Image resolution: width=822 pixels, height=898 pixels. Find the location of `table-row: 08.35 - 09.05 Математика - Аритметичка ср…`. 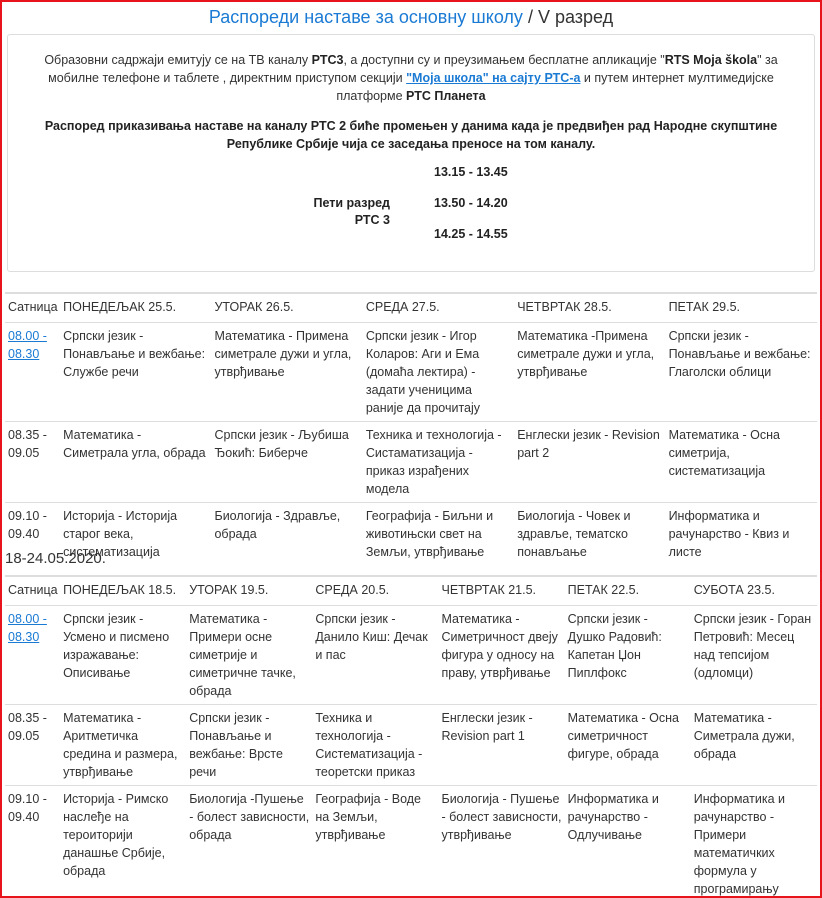

table-row: 08.35 - 09.05 Математика - Аритметичка ср… is located at coordinates (411, 745).